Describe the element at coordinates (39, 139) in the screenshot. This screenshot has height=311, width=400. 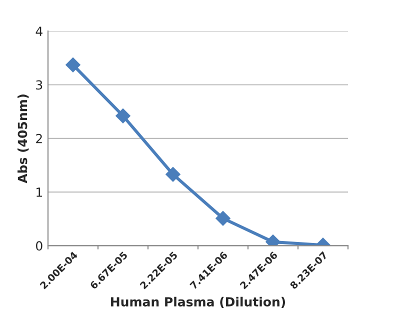
I see `y-tick-label: 2` at that location.